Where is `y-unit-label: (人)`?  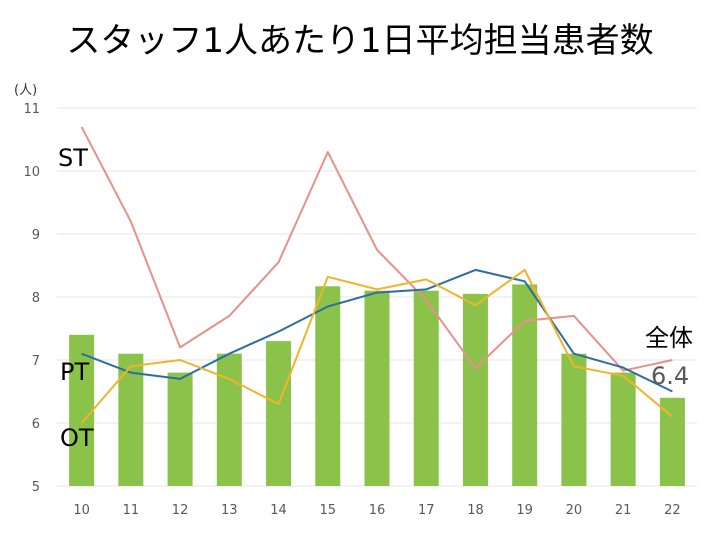
y-unit-label: (人) is located at coordinates (25, 90).